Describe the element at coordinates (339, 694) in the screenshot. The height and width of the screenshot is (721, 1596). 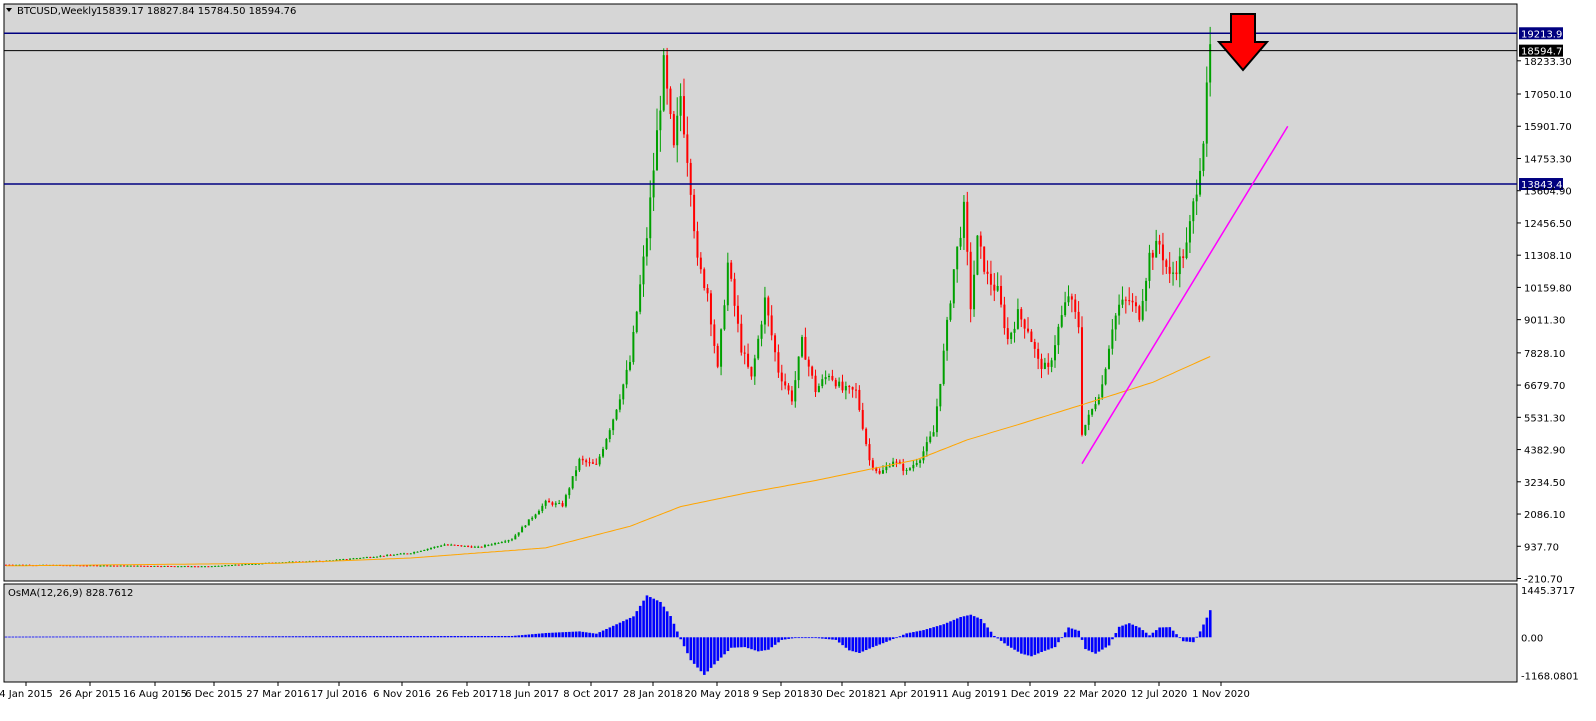
I see `x-tick-label: 17 Jul 2016` at that location.